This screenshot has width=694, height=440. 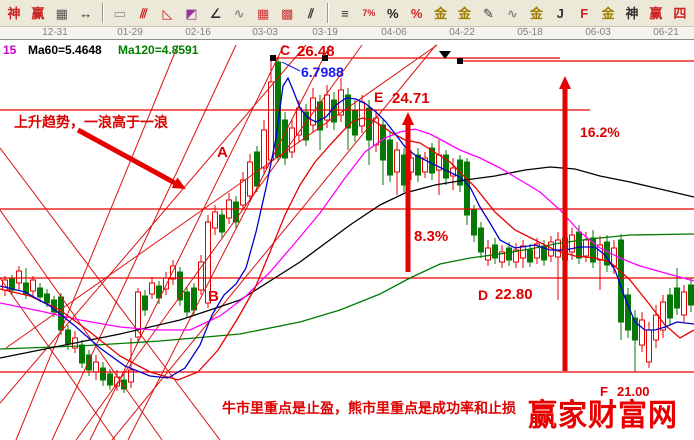 I want to click on gold-lines-icon: 金, so click(x=465, y=13).